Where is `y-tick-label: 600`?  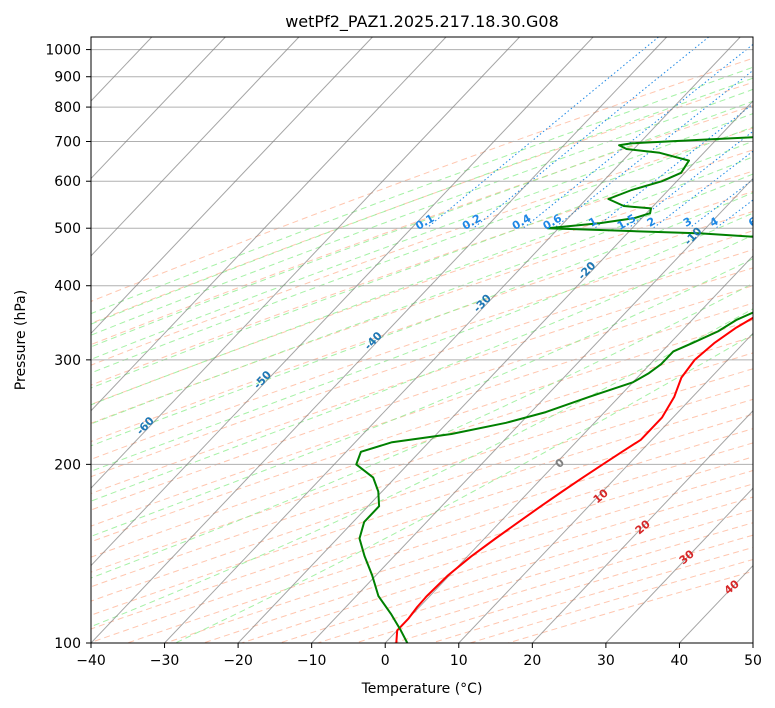
y-tick-label: 600 is located at coordinates (67, 182).